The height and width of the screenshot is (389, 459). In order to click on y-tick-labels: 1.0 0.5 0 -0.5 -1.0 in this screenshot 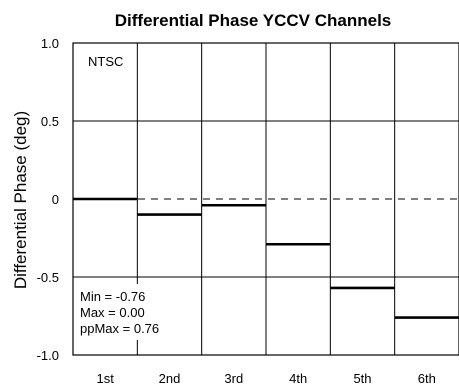, I will do `click(48, 199)`.